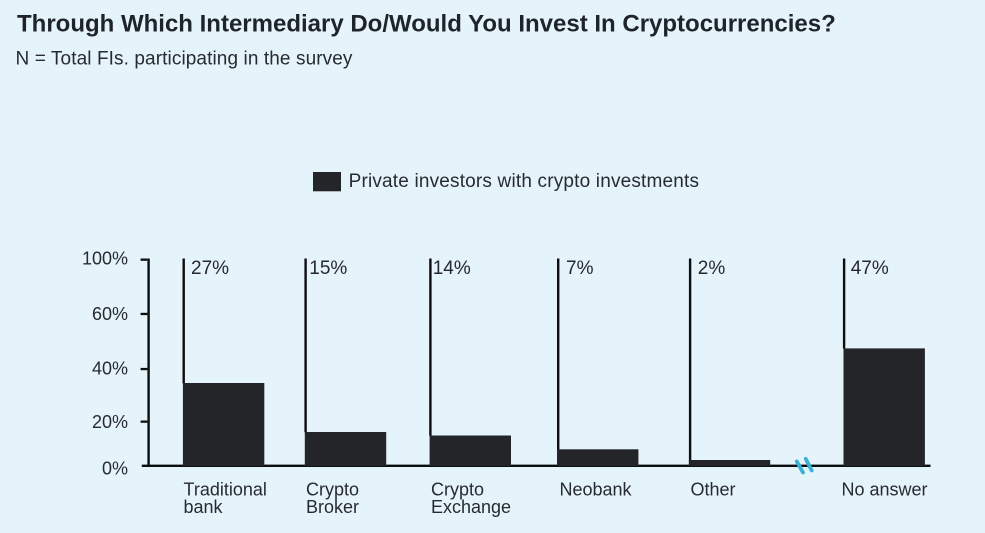  I want to click on svg-text: 60%, so click(110, 314).